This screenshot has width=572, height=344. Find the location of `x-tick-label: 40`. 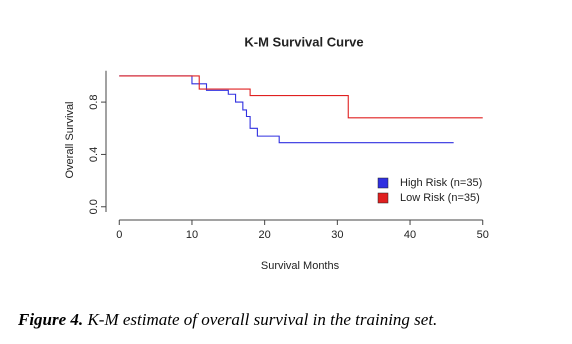

x-tick-label: 40 is located at coordinates (410, 235).